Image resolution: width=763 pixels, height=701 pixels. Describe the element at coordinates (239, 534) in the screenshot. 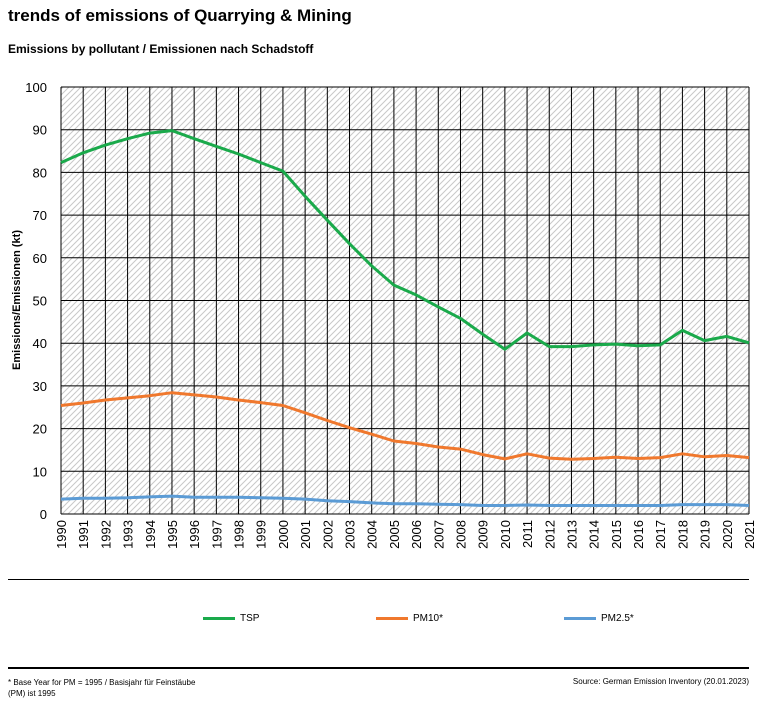

I see `x-tick-label: 1998` at that location.